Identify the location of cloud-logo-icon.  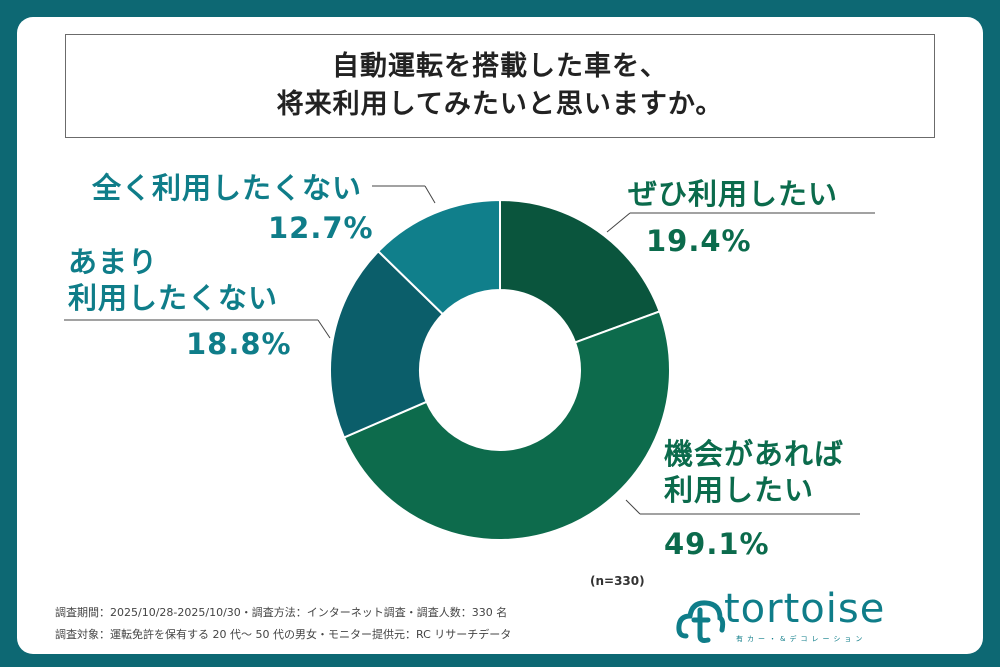
(701, 621).